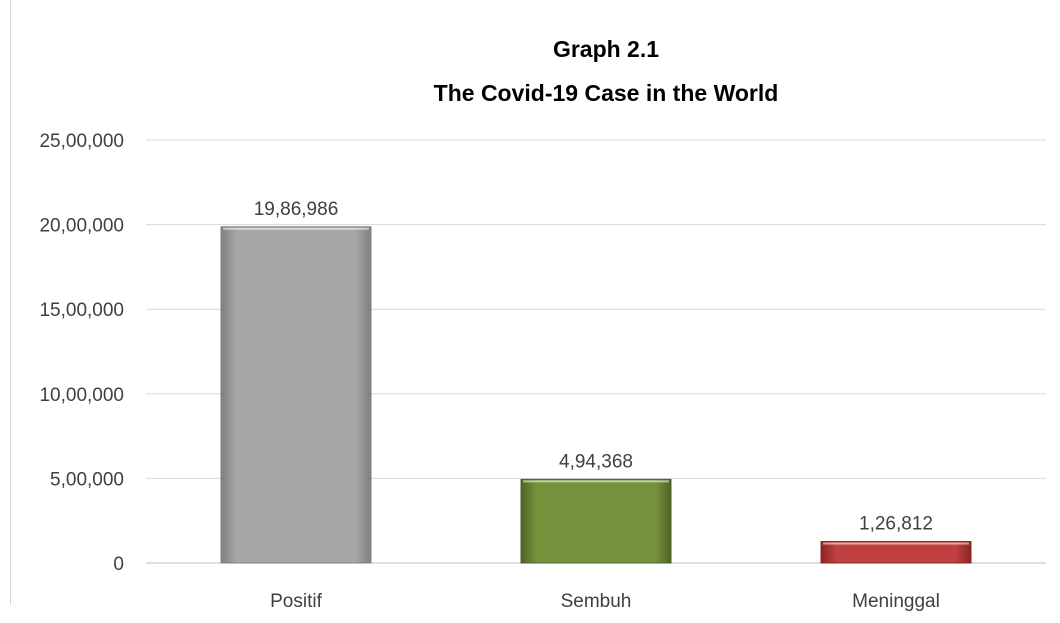 This screenshot has width=1060, height=623. I want to click on y-tick-label: 10,00,000, so click(81, 395).